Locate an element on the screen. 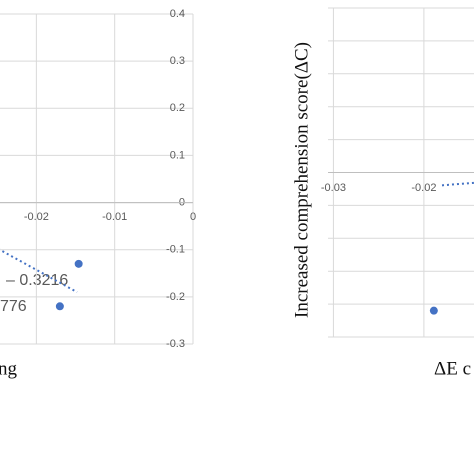  y-tick-label: 0.1 is located at coordinates (177, 155).